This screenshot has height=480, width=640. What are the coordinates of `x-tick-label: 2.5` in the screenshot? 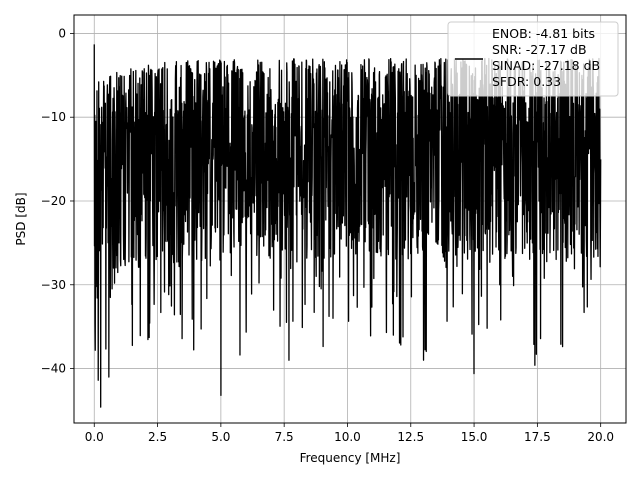 It's located at (157, 437).